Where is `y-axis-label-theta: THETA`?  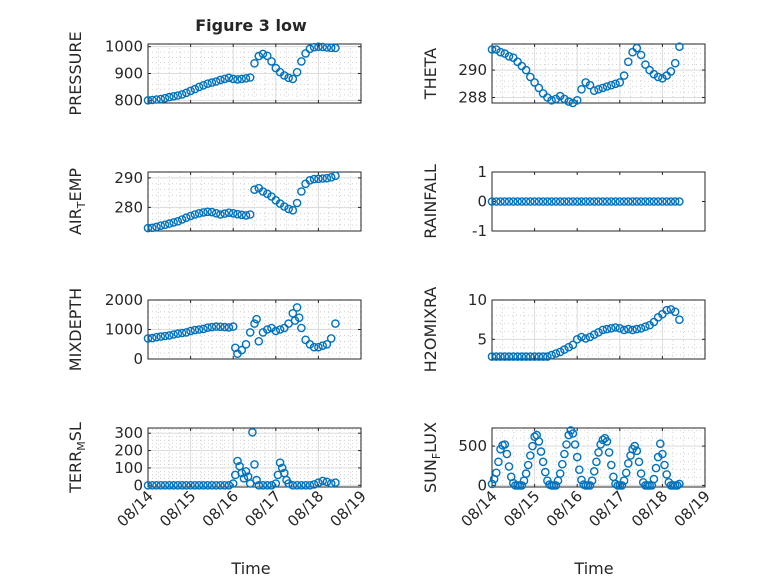
y-axis-label-theta: THETA is located at coordinates (430, 74).